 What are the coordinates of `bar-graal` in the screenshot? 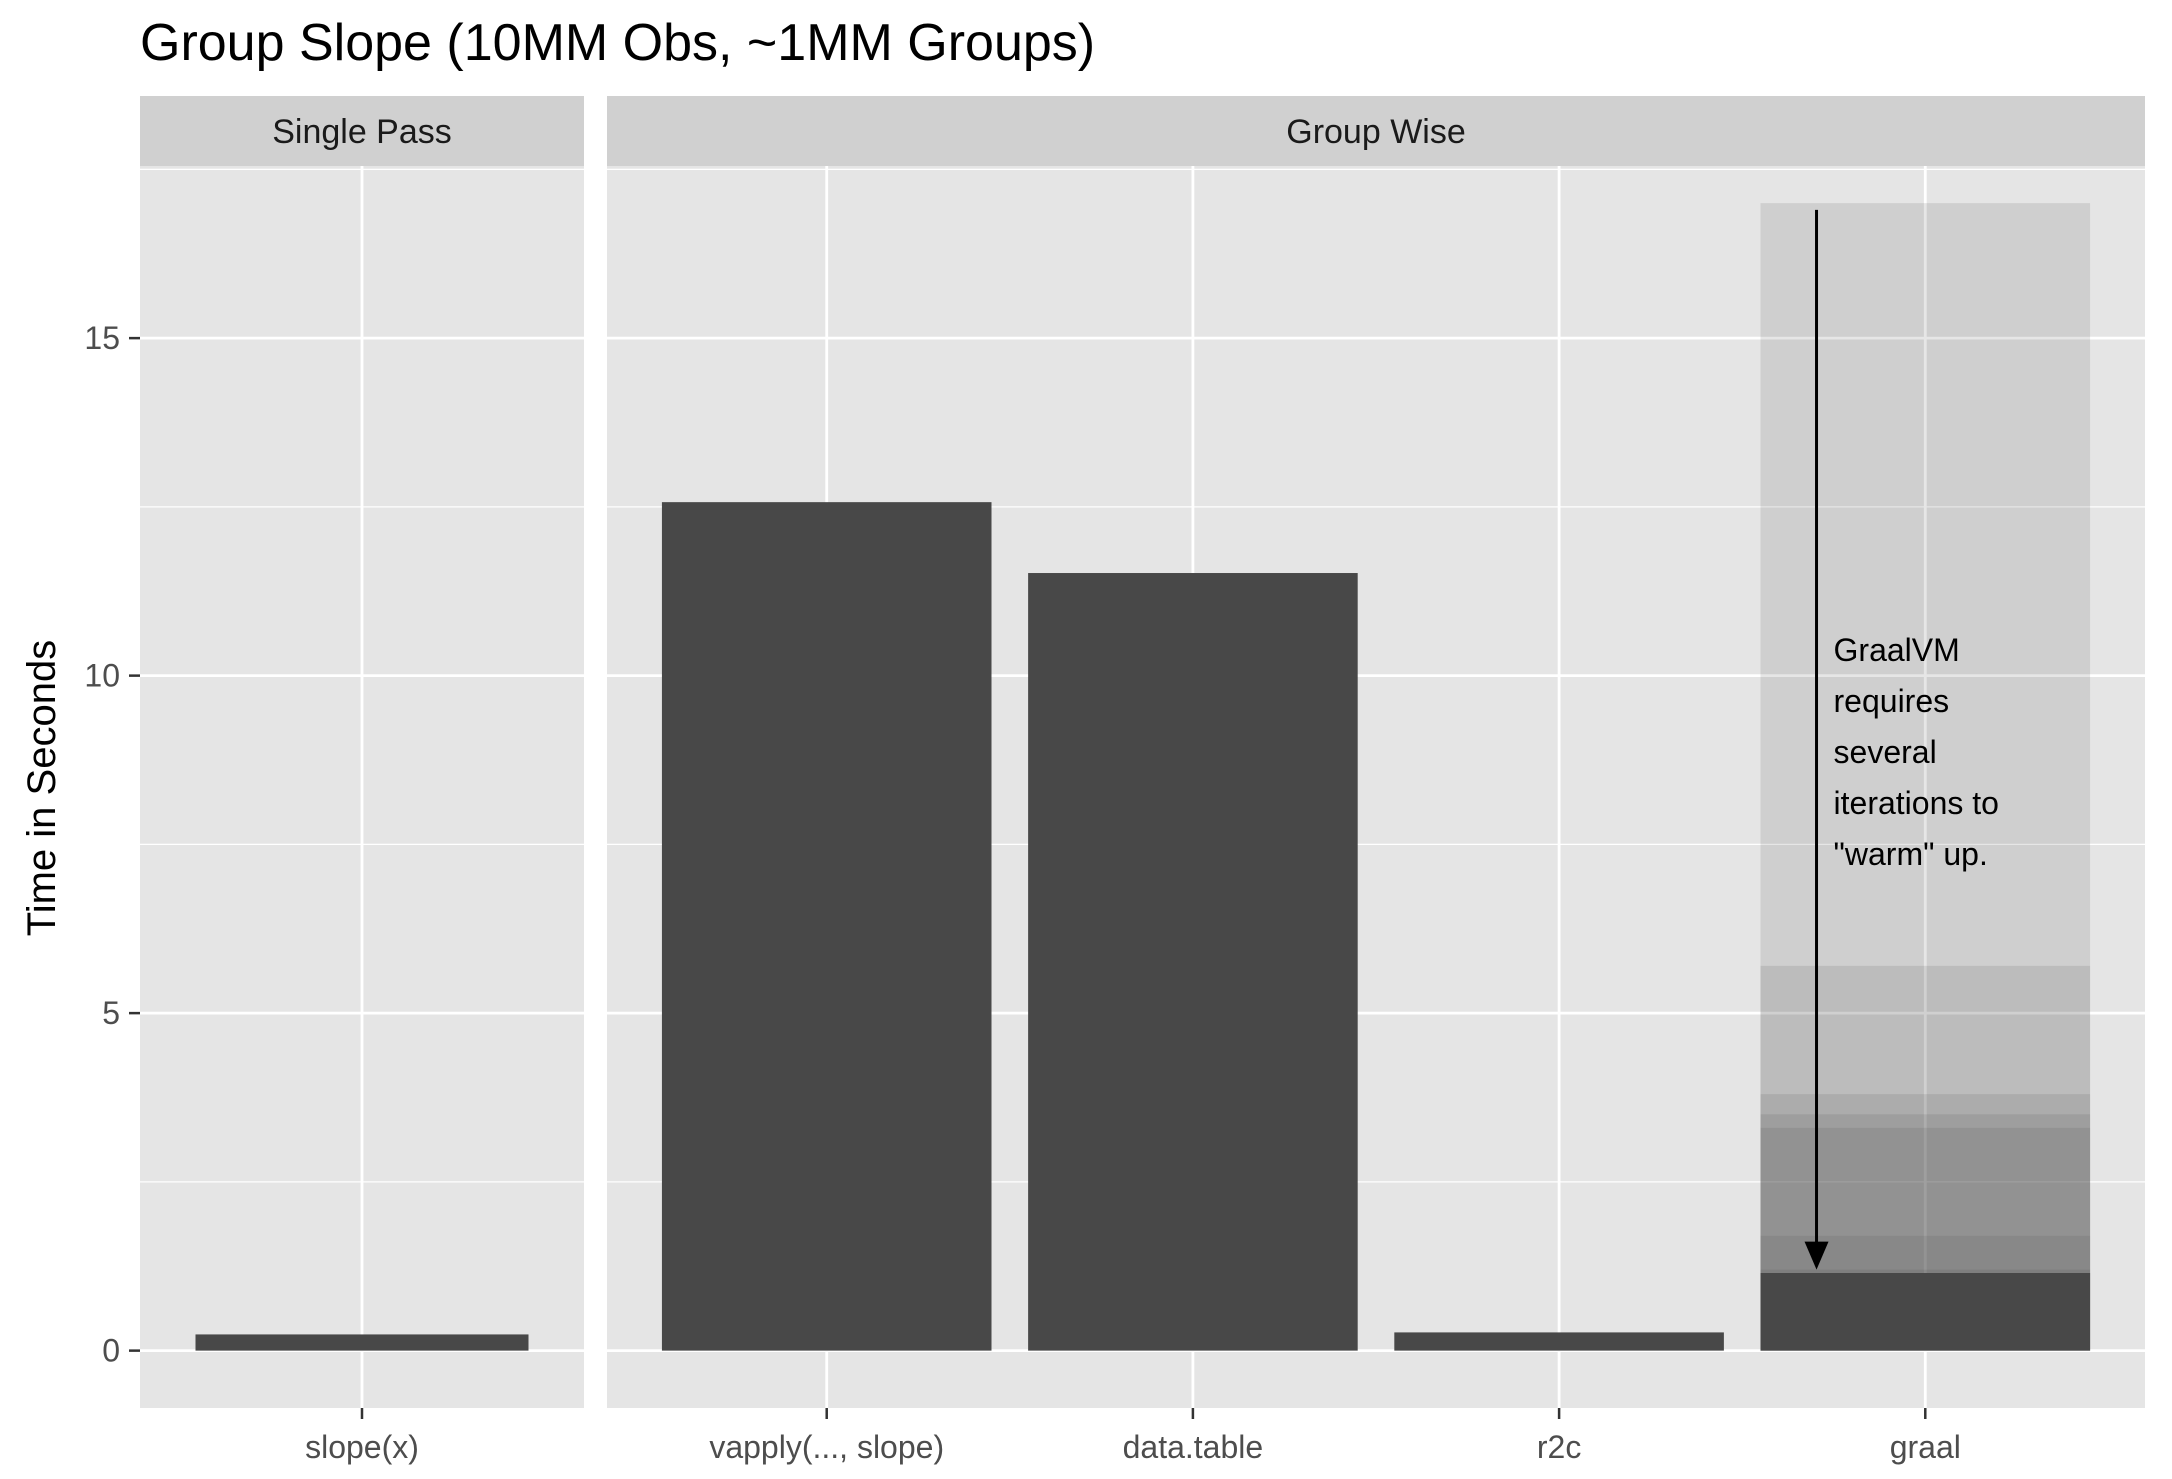 It's located at (1925, 1312).